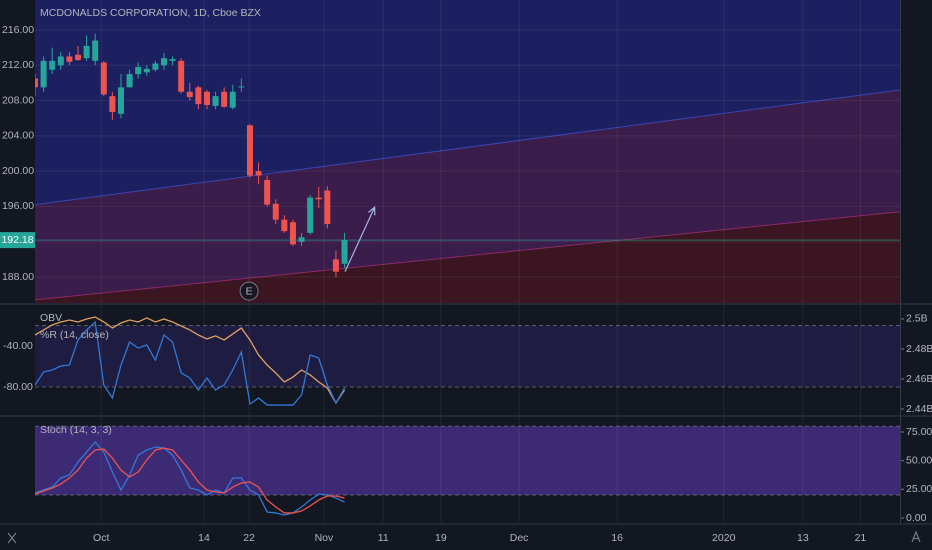 The width and height of the screenshot is (932, 550). I want to click on x-tick-label: Dec, so click(519, 538).